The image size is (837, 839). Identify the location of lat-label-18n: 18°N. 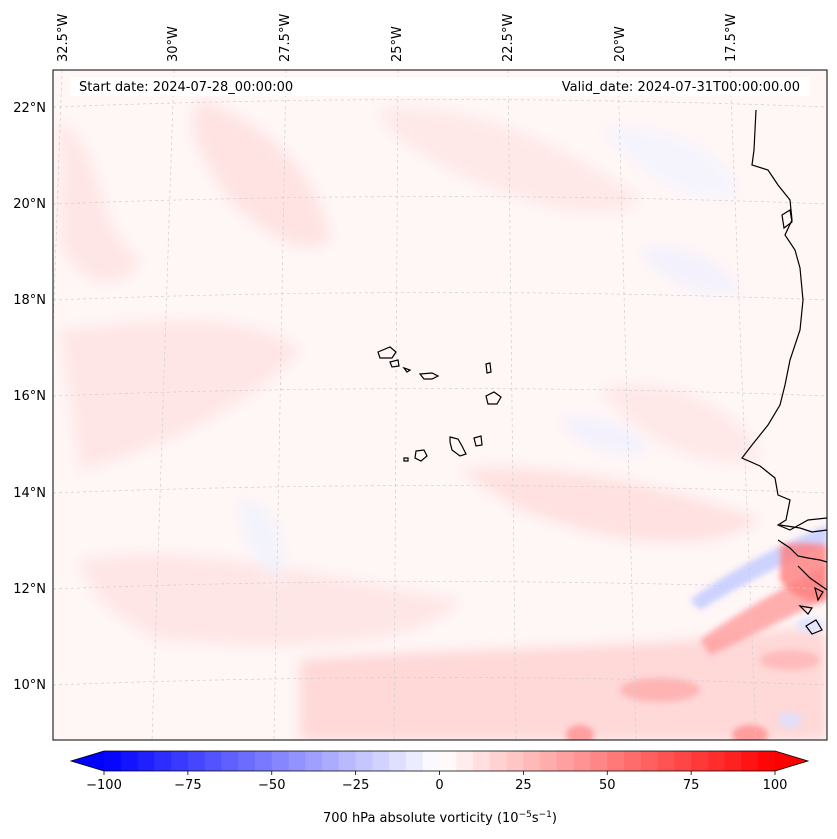
(29, 300).